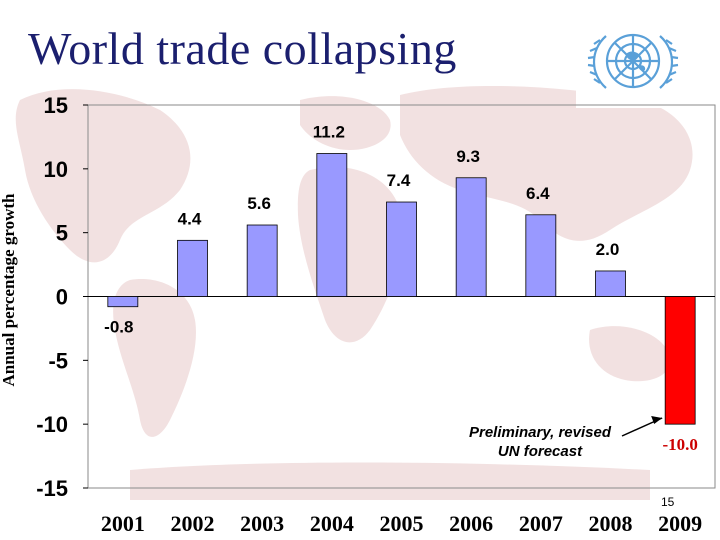  What do you see at coordinates (259, 203) in the screenshot?
I see `data-label-2003: 5.6` at bounding box center [259, 203].